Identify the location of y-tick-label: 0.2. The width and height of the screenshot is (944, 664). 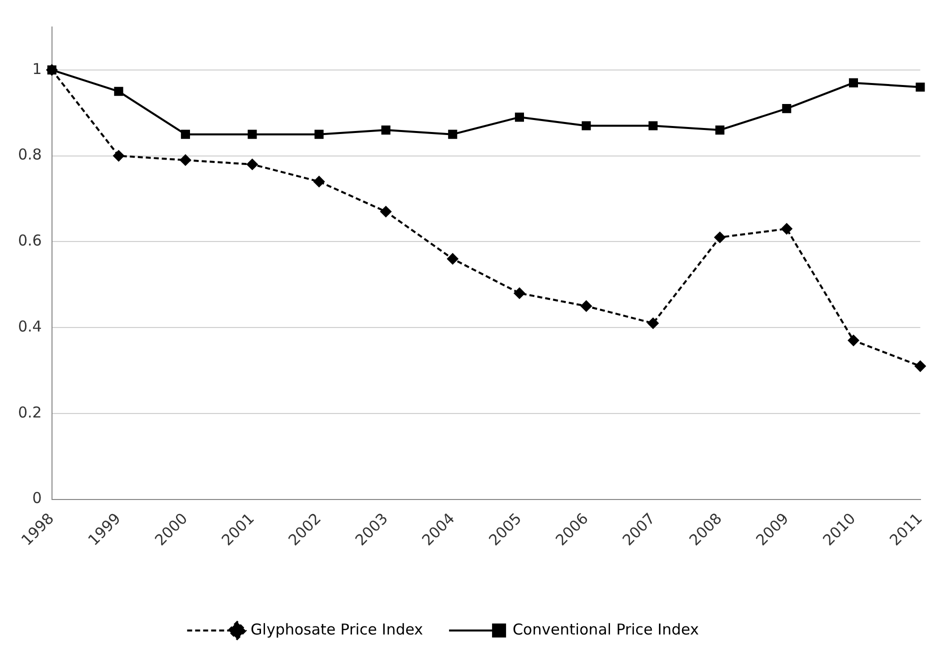
(30, 412).